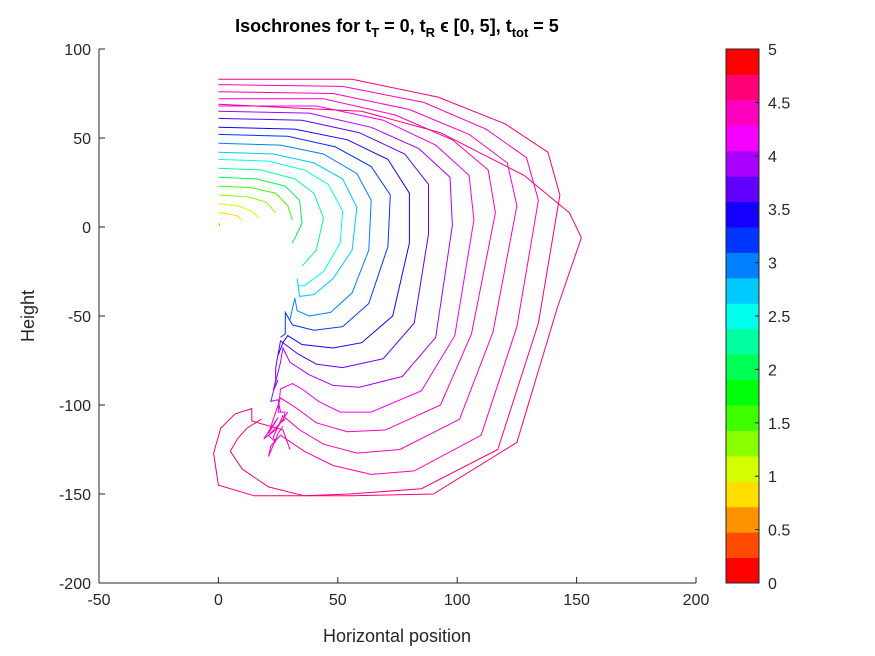  I want to click on isochrone-line-3.75, so click(346, 263).